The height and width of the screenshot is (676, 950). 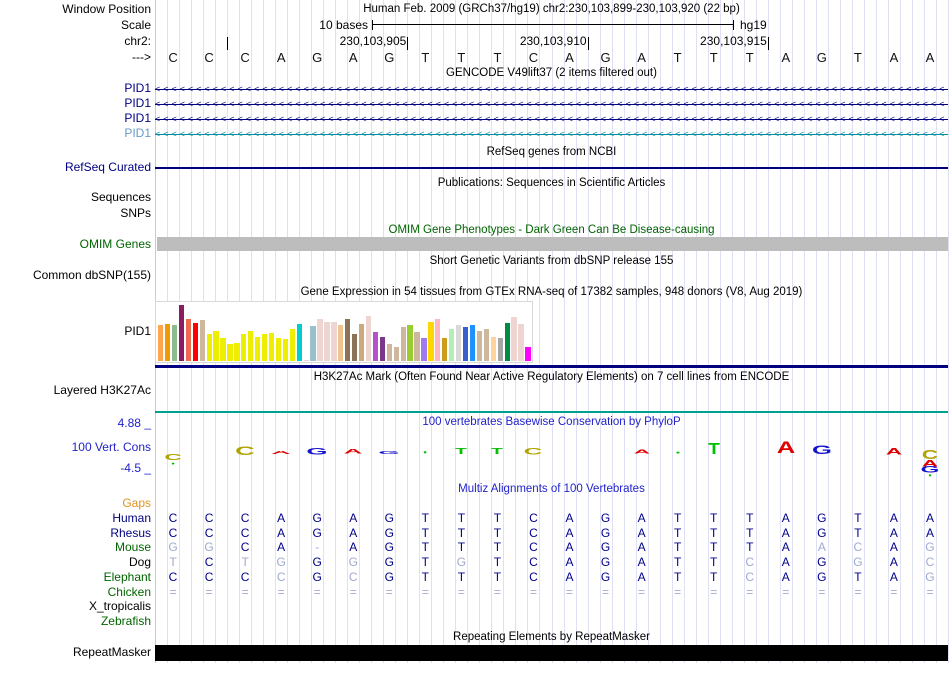 I want to click on vert-cons-label: 100 Vert. Cons, so click(x=111, y=447).